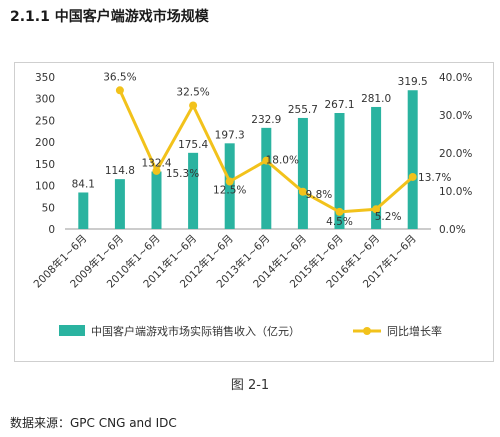 The height and width of the screenshot is (437, 500). What do you see at coordinates (455, 78) in the screenshot?
I see `y-right-tick-label: 40.0%` at bounding box center [455, 78].